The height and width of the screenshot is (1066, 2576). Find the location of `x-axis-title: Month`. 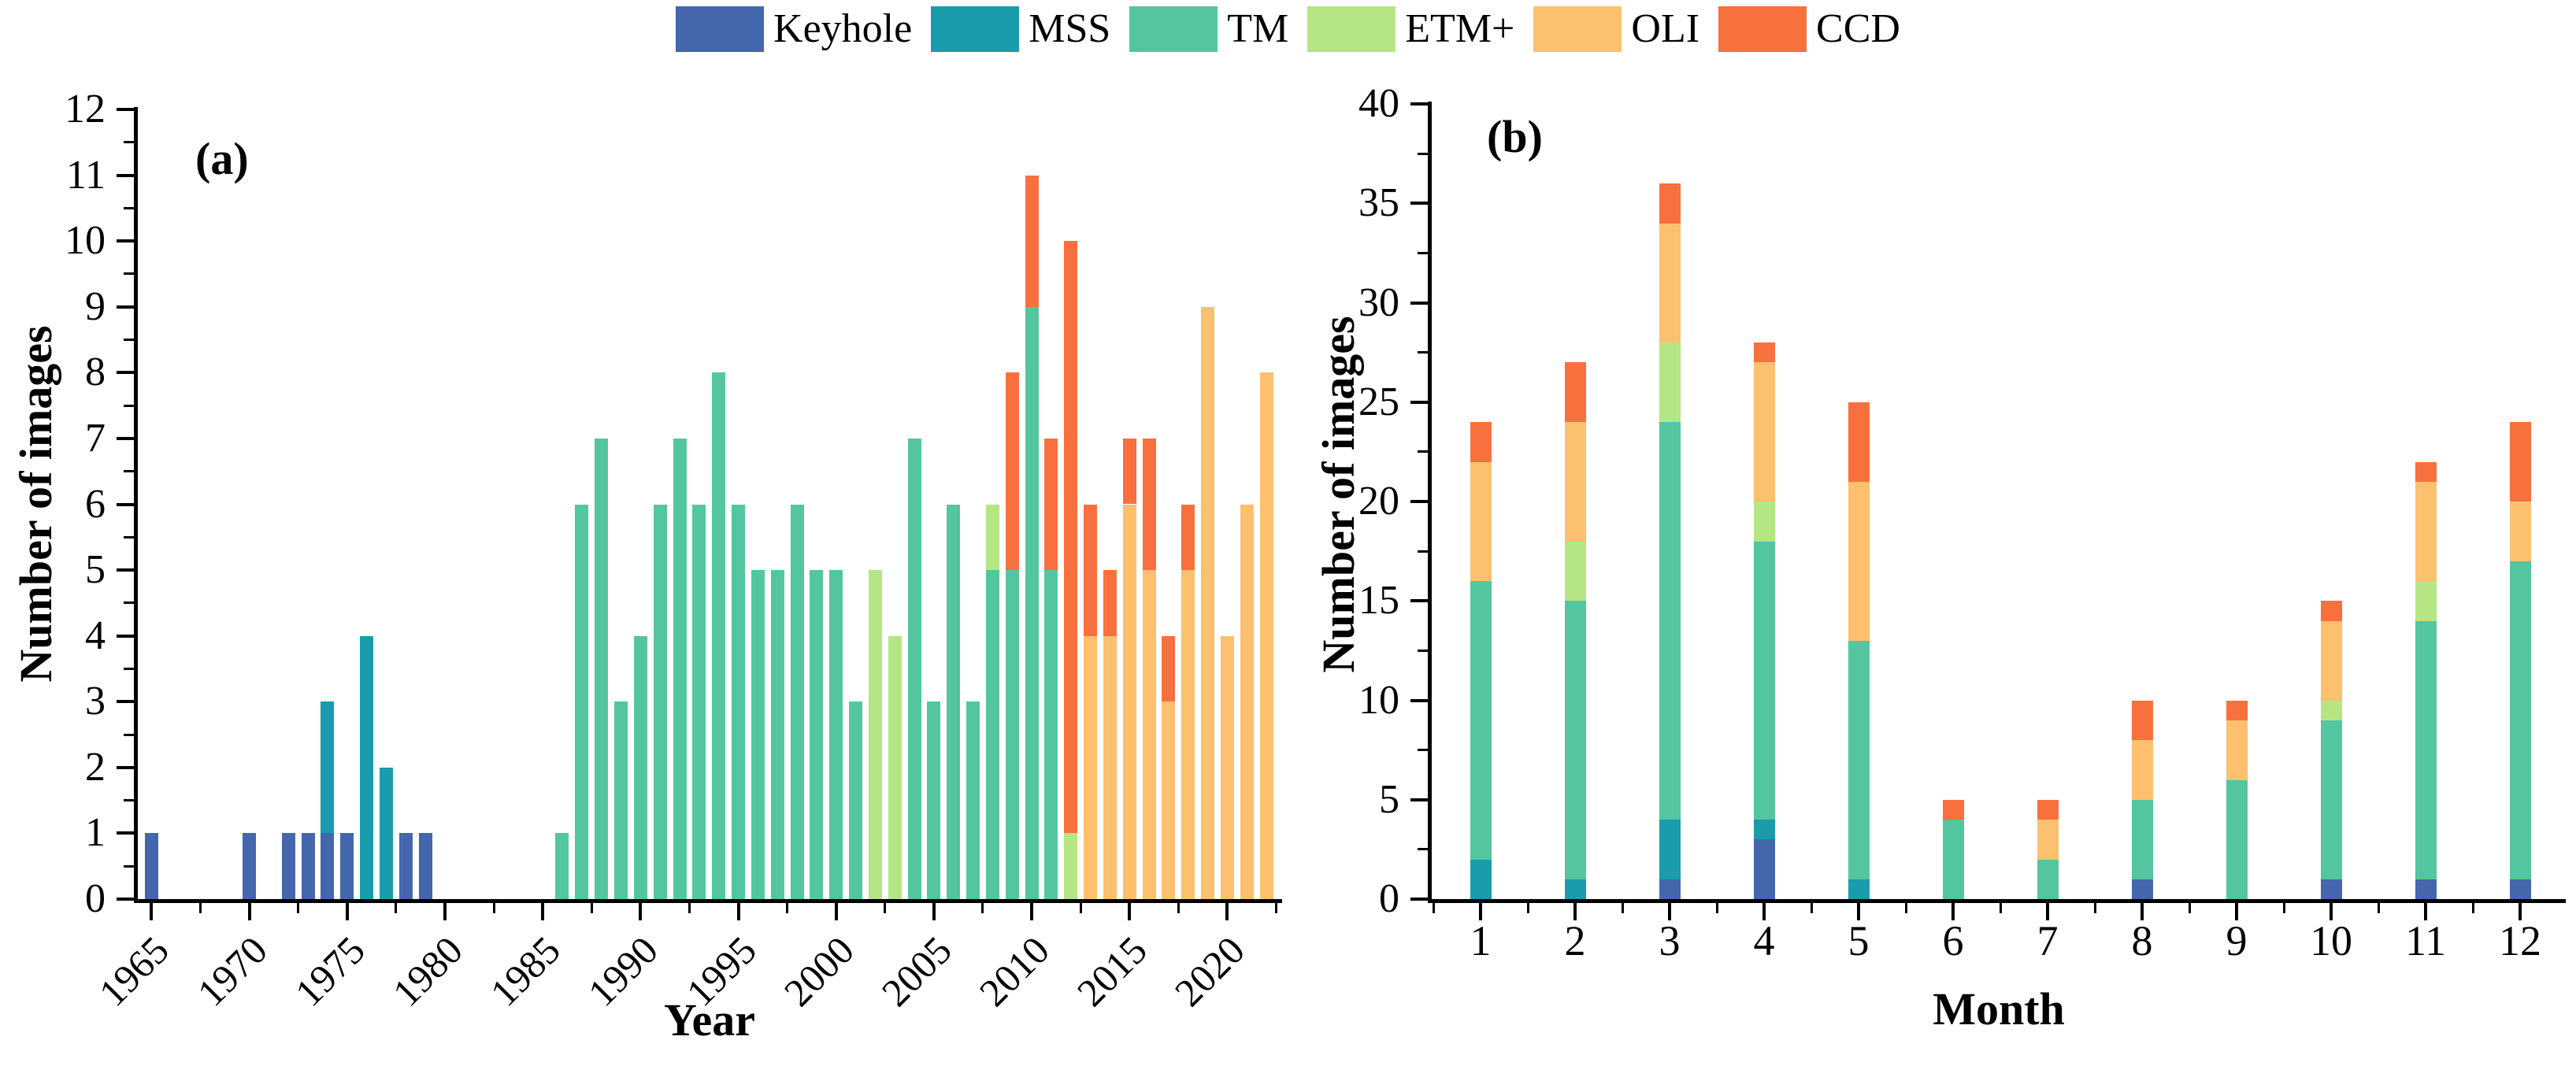

x-axis-title: Month is located at coordinates (1999, 1009).